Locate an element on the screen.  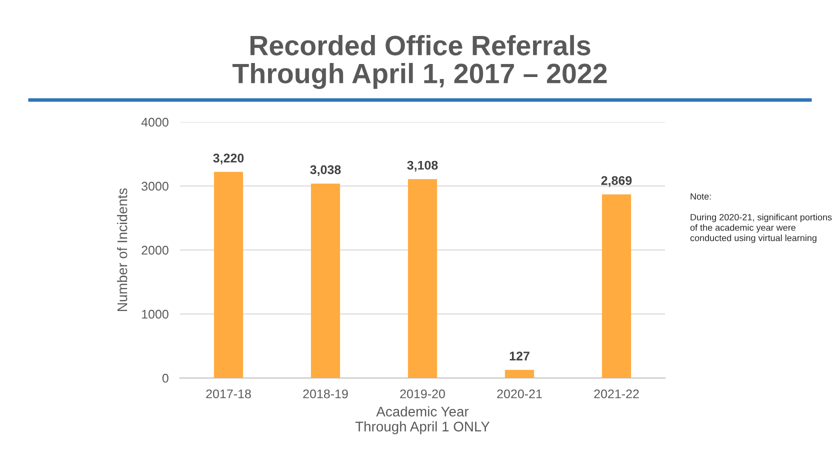
x-tick-label: 2021-22 is located at coordinates (616, 393).